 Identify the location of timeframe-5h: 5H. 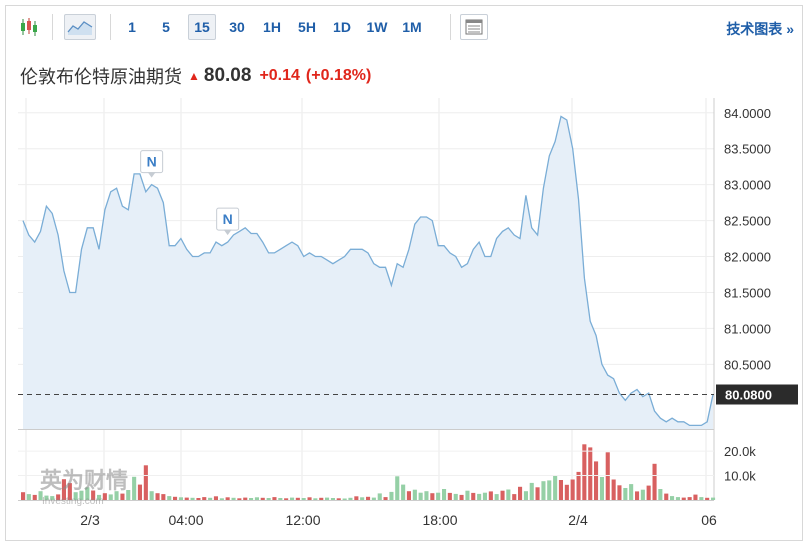
(307, 27).